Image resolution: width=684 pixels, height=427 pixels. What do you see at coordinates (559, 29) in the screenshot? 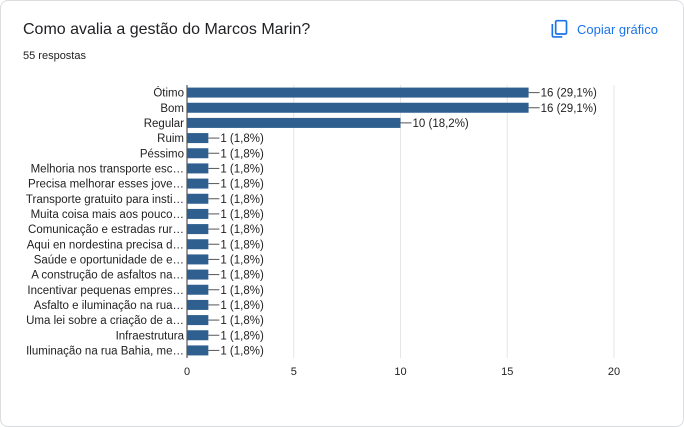
I see `copy-icon` at bounding box center [559, 29].